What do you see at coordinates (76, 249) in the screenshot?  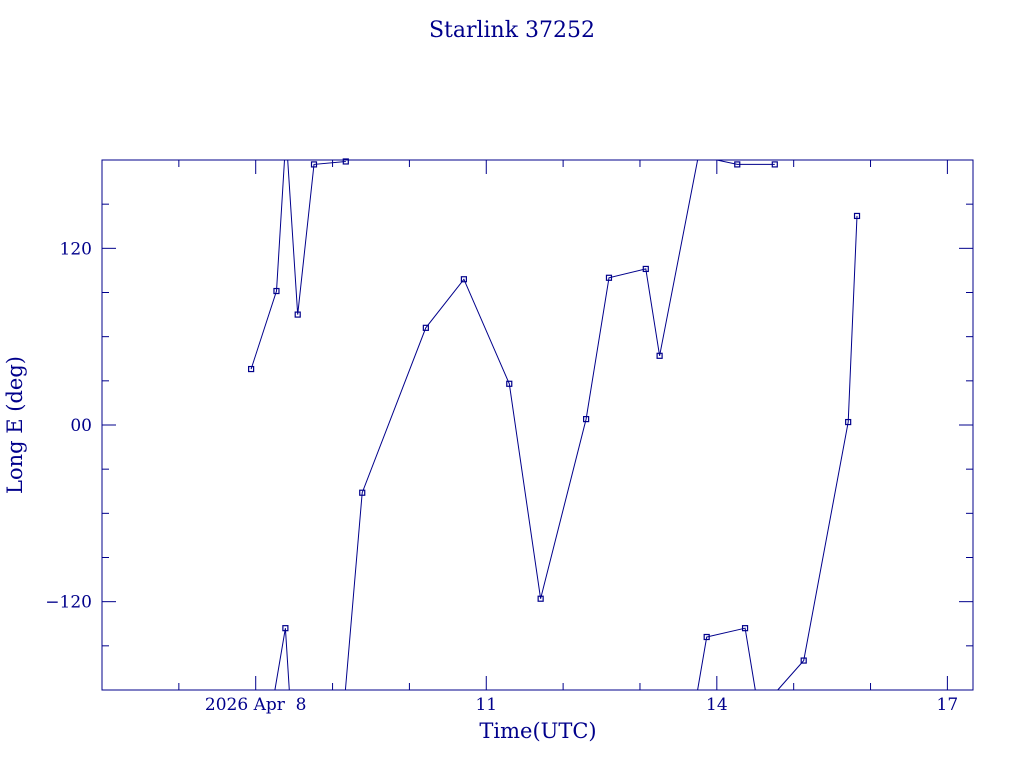 I see `y-tick-label: 120` at bounding box center [76, 249].